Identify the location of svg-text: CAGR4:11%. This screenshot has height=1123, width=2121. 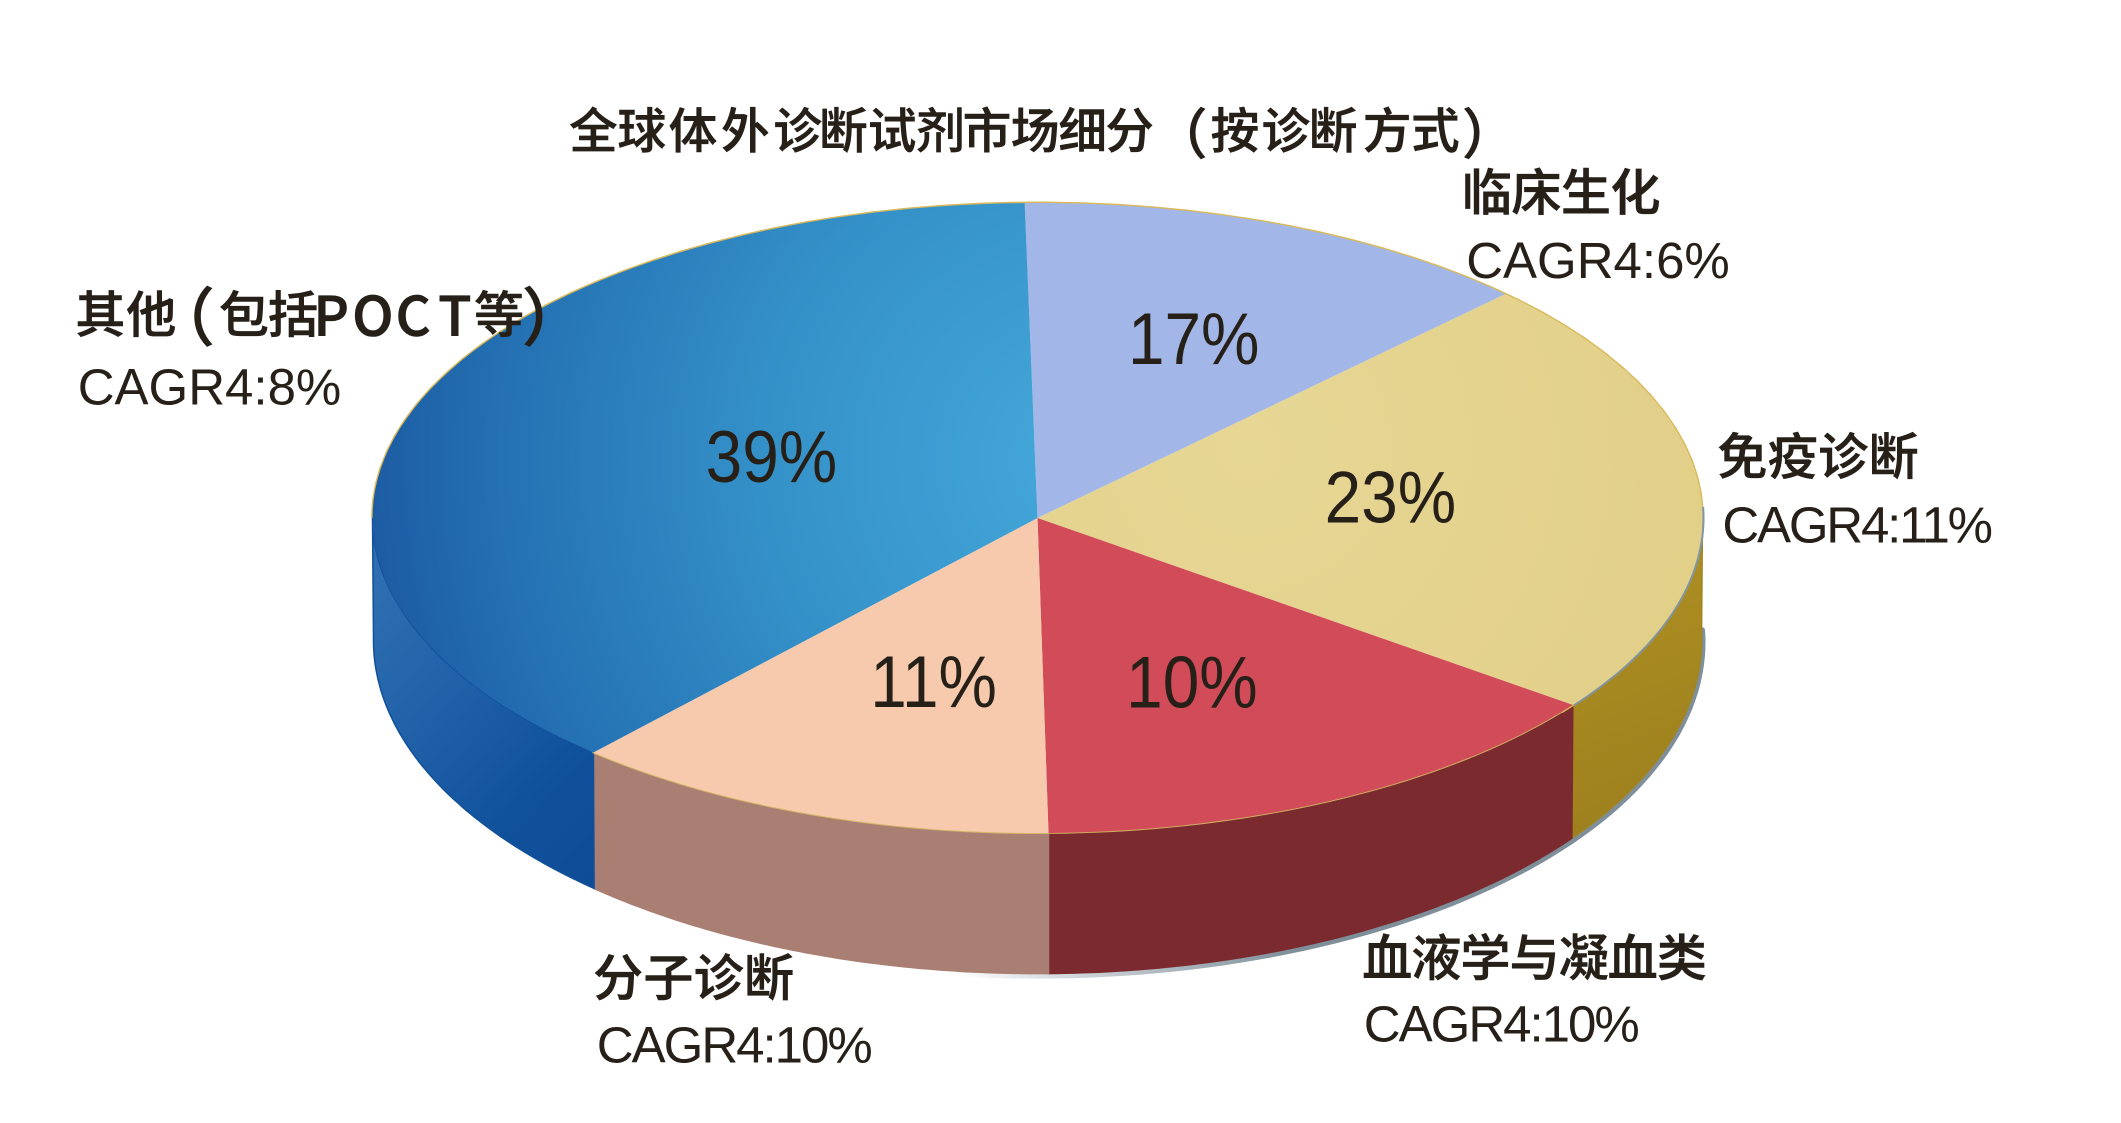
(1856, 525).